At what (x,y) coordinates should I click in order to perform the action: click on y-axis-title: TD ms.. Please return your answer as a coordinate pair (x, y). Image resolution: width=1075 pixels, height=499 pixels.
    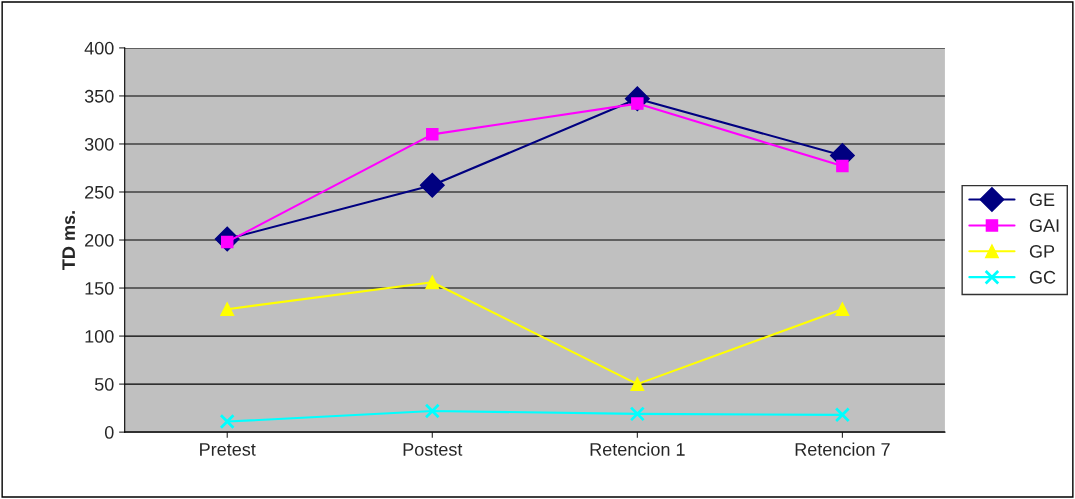
    Looking at the image, I should click on (69, 240).